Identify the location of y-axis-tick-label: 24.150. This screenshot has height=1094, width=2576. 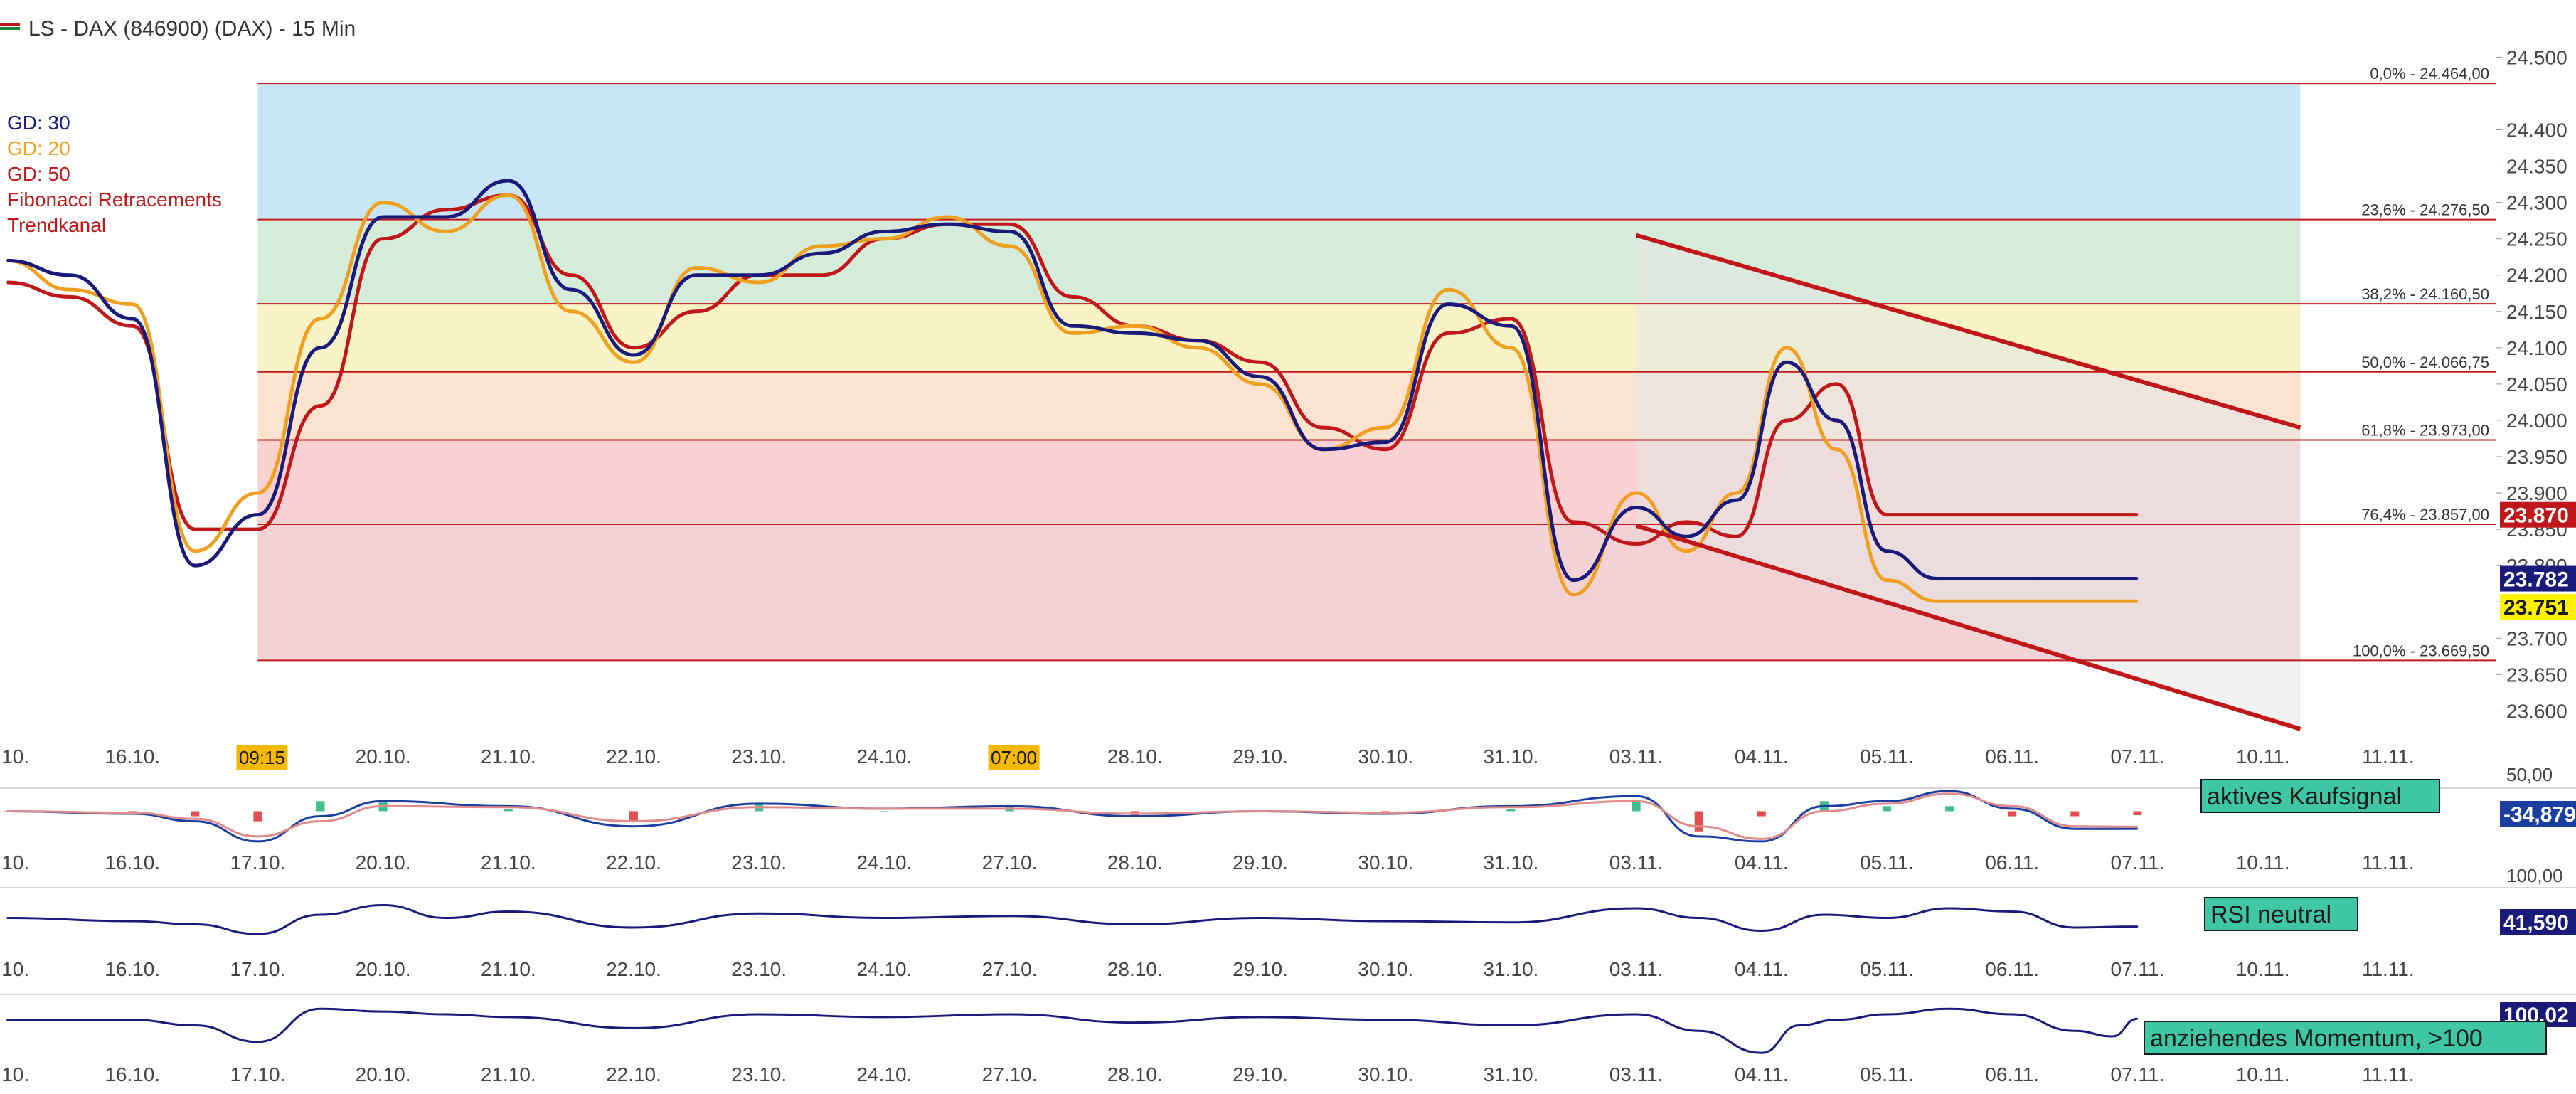
(2536, 312).